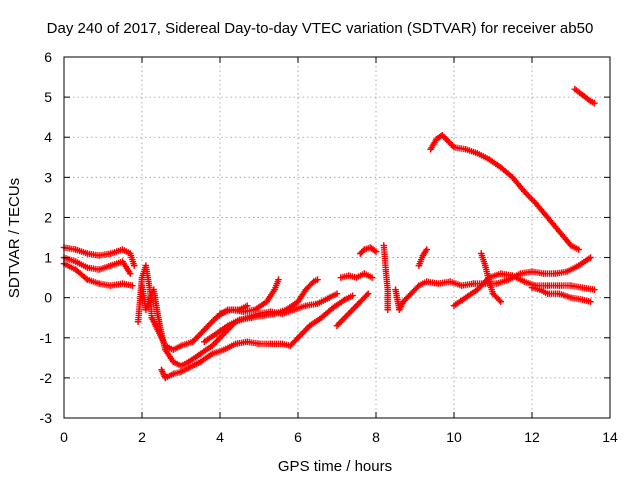 The width and height of the screenshot is (640, 480). What do you see at coordinates (48, 57) in the screenshot?
I see `y-tick-label: 6` at bounding box center [48, 57].